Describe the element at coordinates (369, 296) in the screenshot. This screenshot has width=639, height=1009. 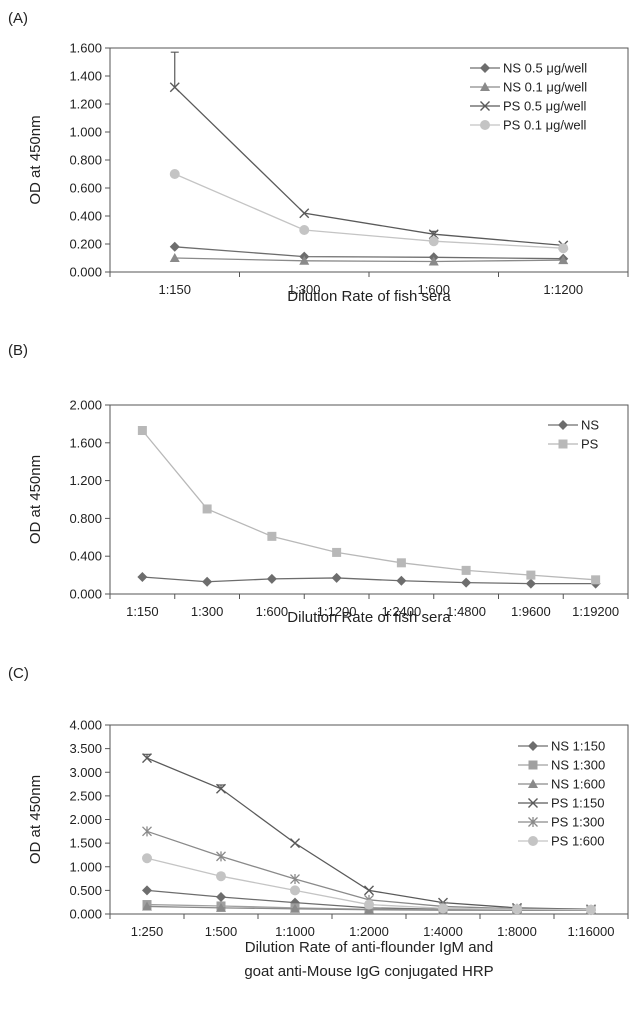
I see `panel-a-x-axis-label: Dilution Rate of fish sera` at that location.